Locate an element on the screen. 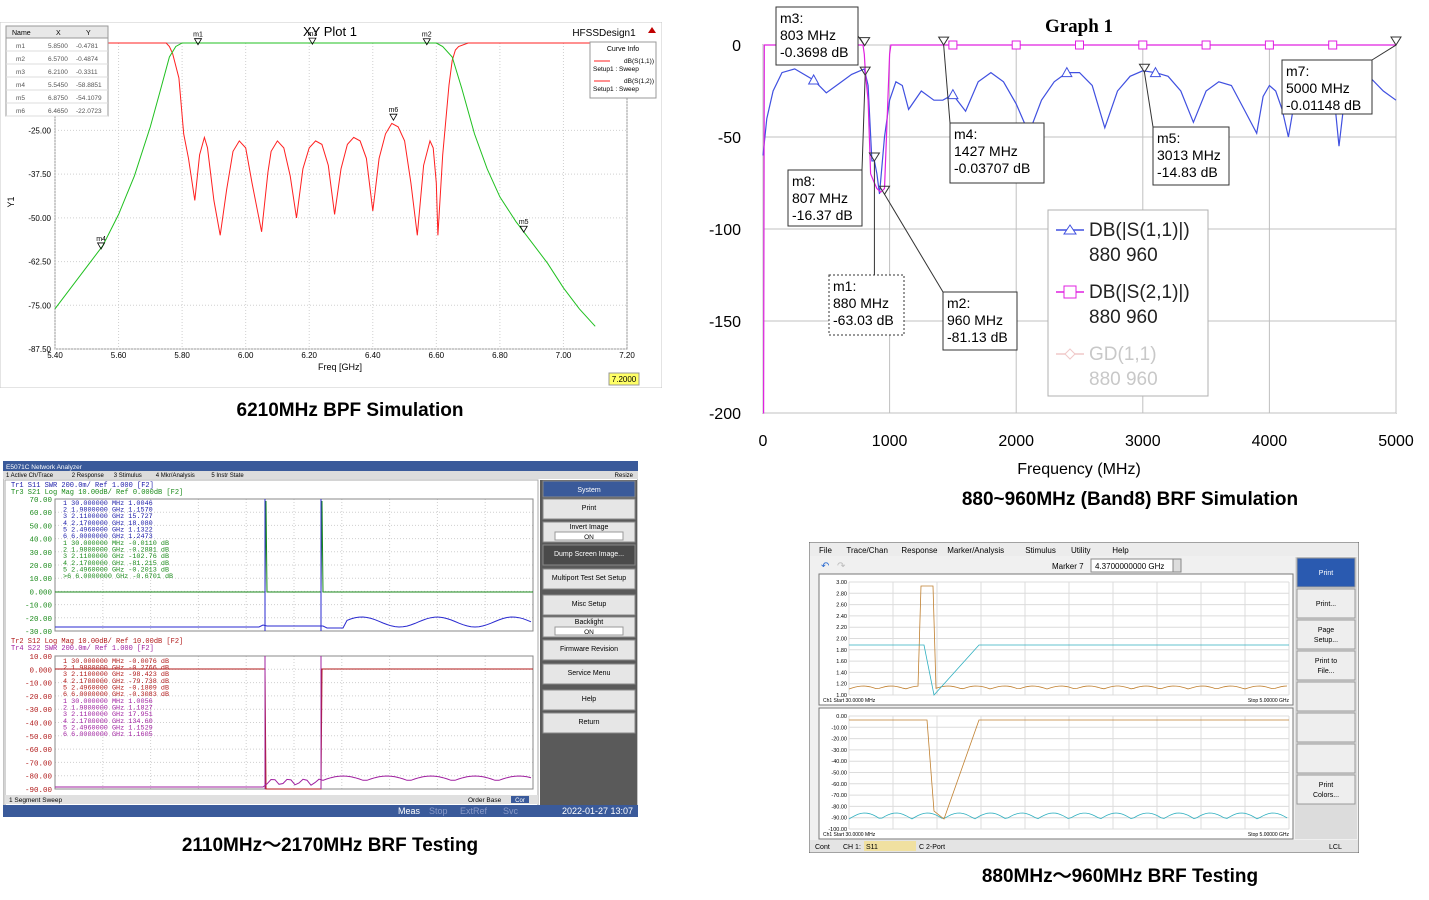 The height and width of the screenshot is (900, 1429). marker-readout: >6 6.0000000 GHz -0.6701 dB is located at coordinates (118, 577).